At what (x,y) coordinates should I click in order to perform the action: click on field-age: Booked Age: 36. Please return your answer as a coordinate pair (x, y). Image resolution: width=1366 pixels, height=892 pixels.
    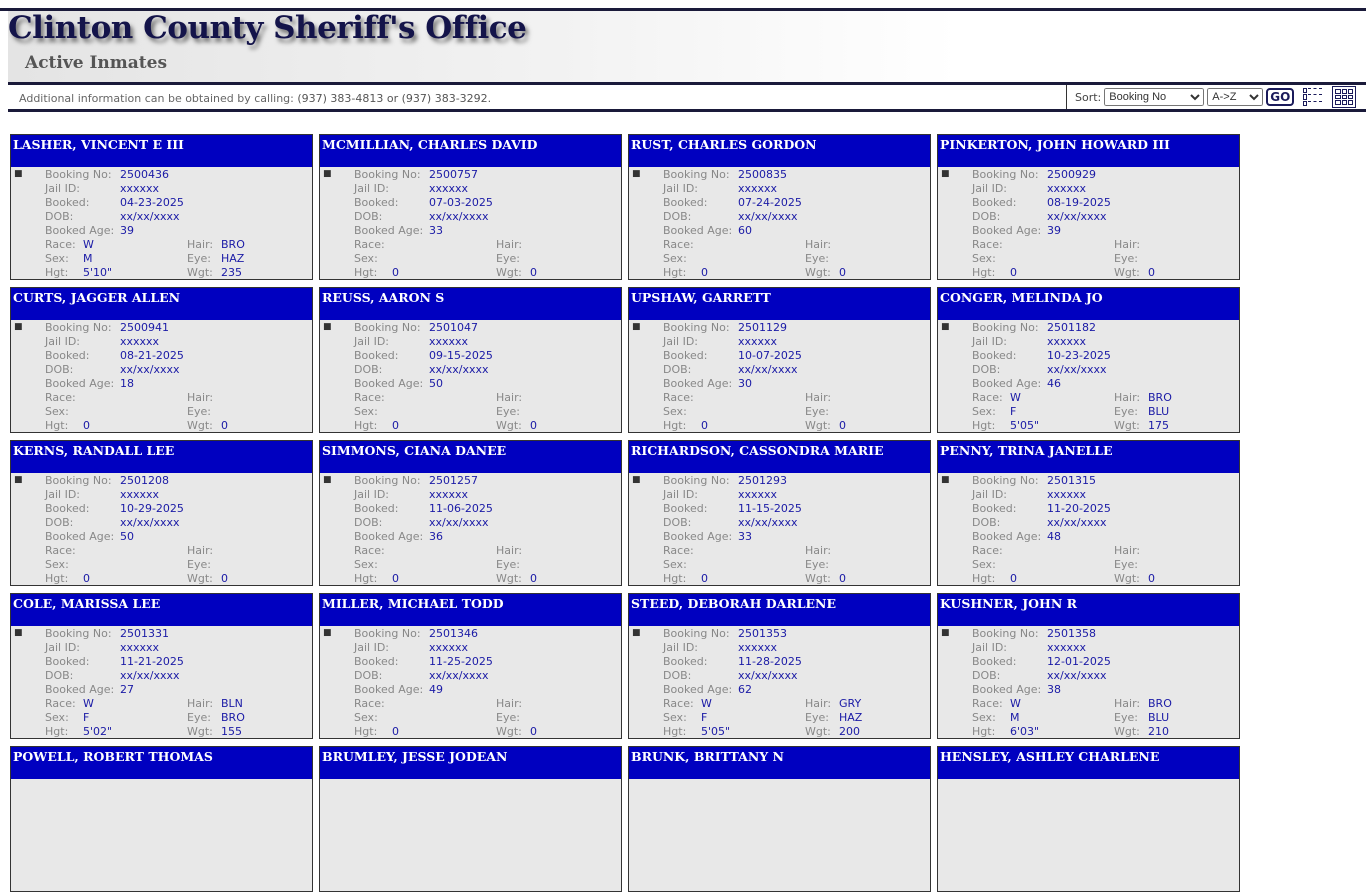
    Looking at the image, I should click on (398, 537).